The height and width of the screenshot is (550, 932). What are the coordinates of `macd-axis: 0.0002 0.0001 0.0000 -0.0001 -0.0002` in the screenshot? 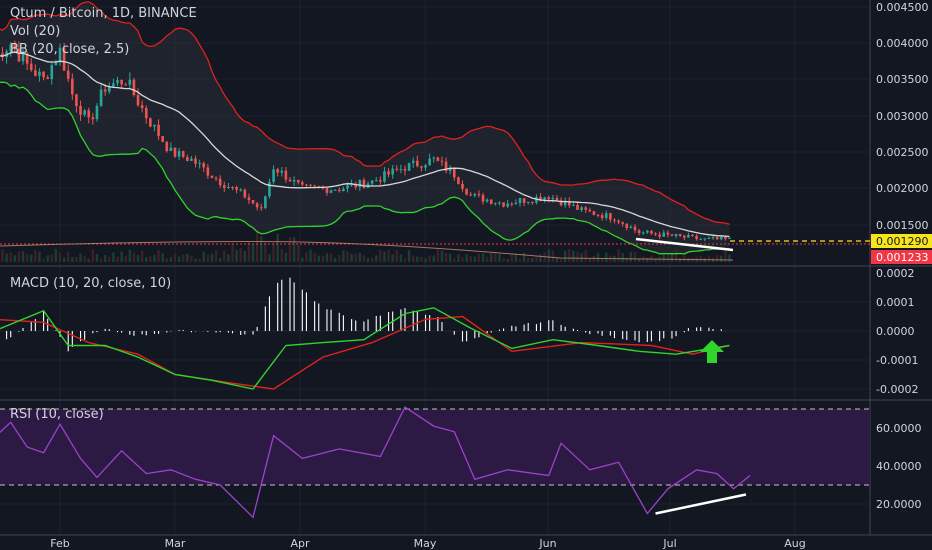 It's located at (897, 331).